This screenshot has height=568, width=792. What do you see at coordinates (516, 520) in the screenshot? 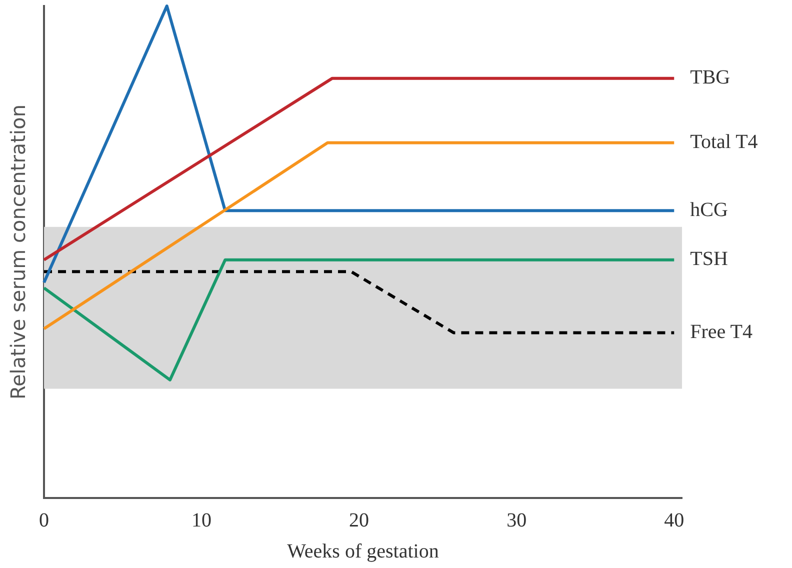
I see `x-tick-label: 30` at bounding box center [516, 520].